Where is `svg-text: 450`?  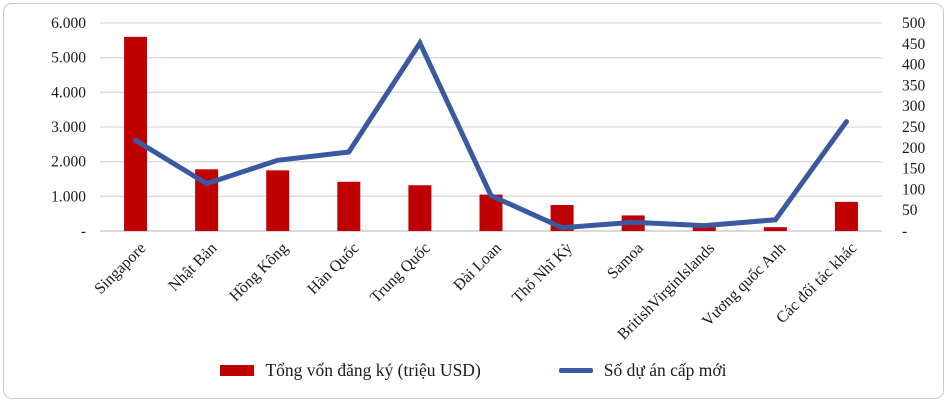
svg-text: 450 is located at coordinates (914, 44).